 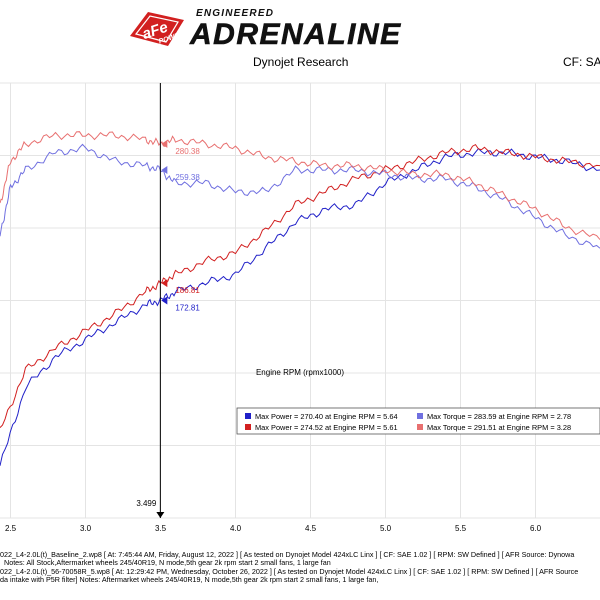 What do you see at coordinates (160, 515) in the screenshot?
I see `cursor-marker` at bounding box center [160, 515].